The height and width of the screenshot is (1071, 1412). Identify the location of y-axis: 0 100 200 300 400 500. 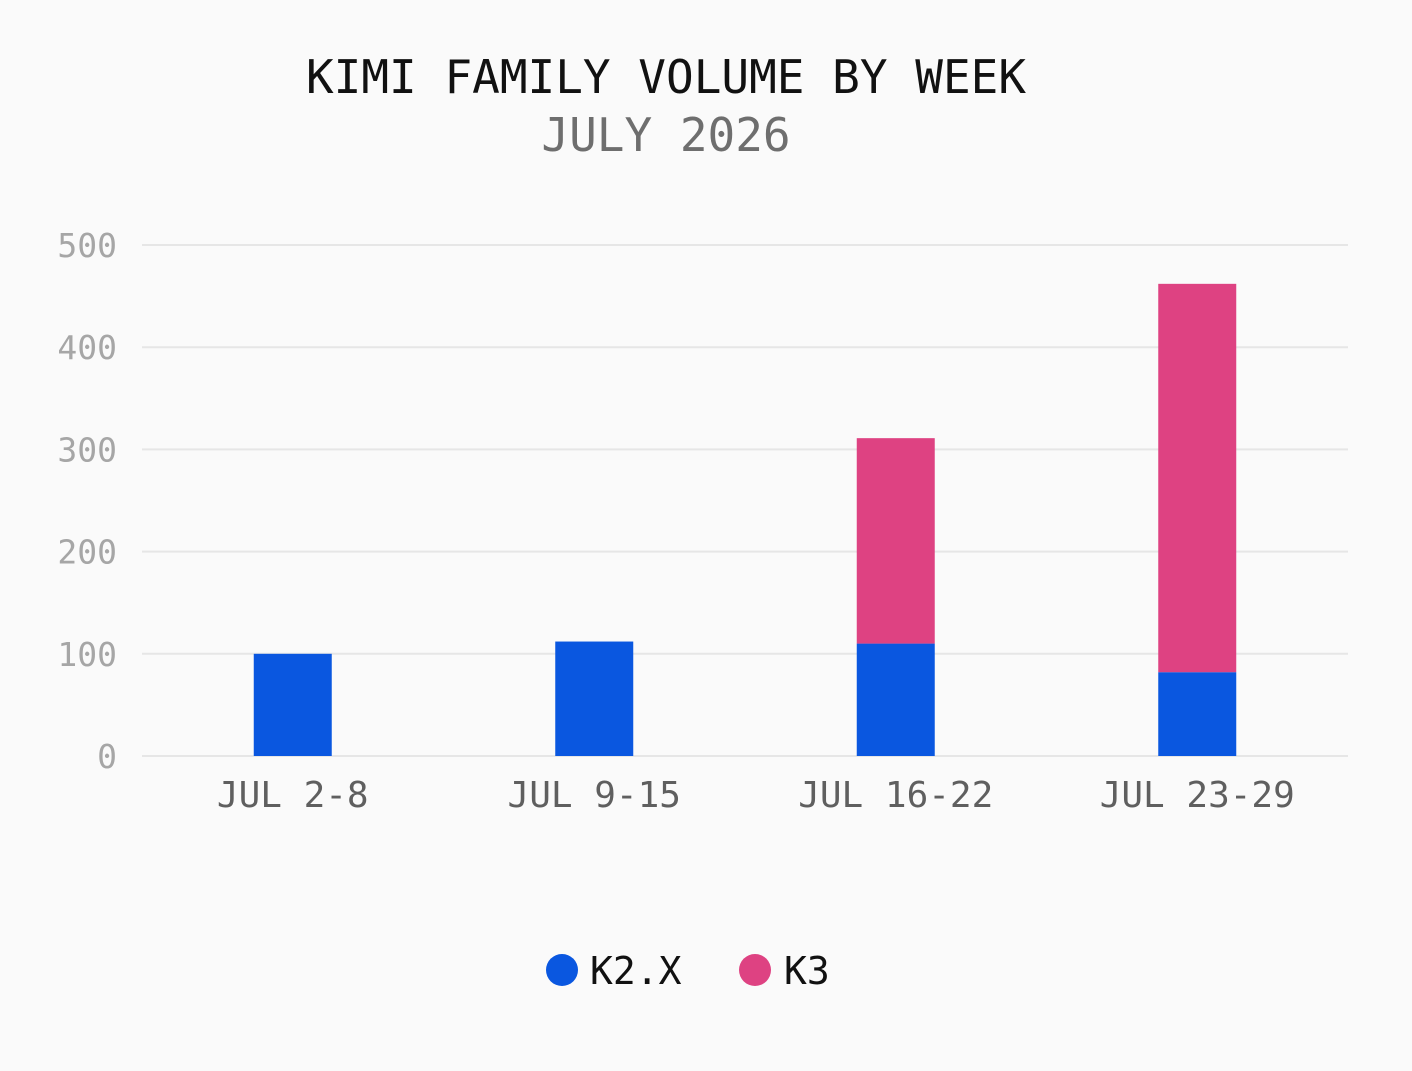
(87, 501).